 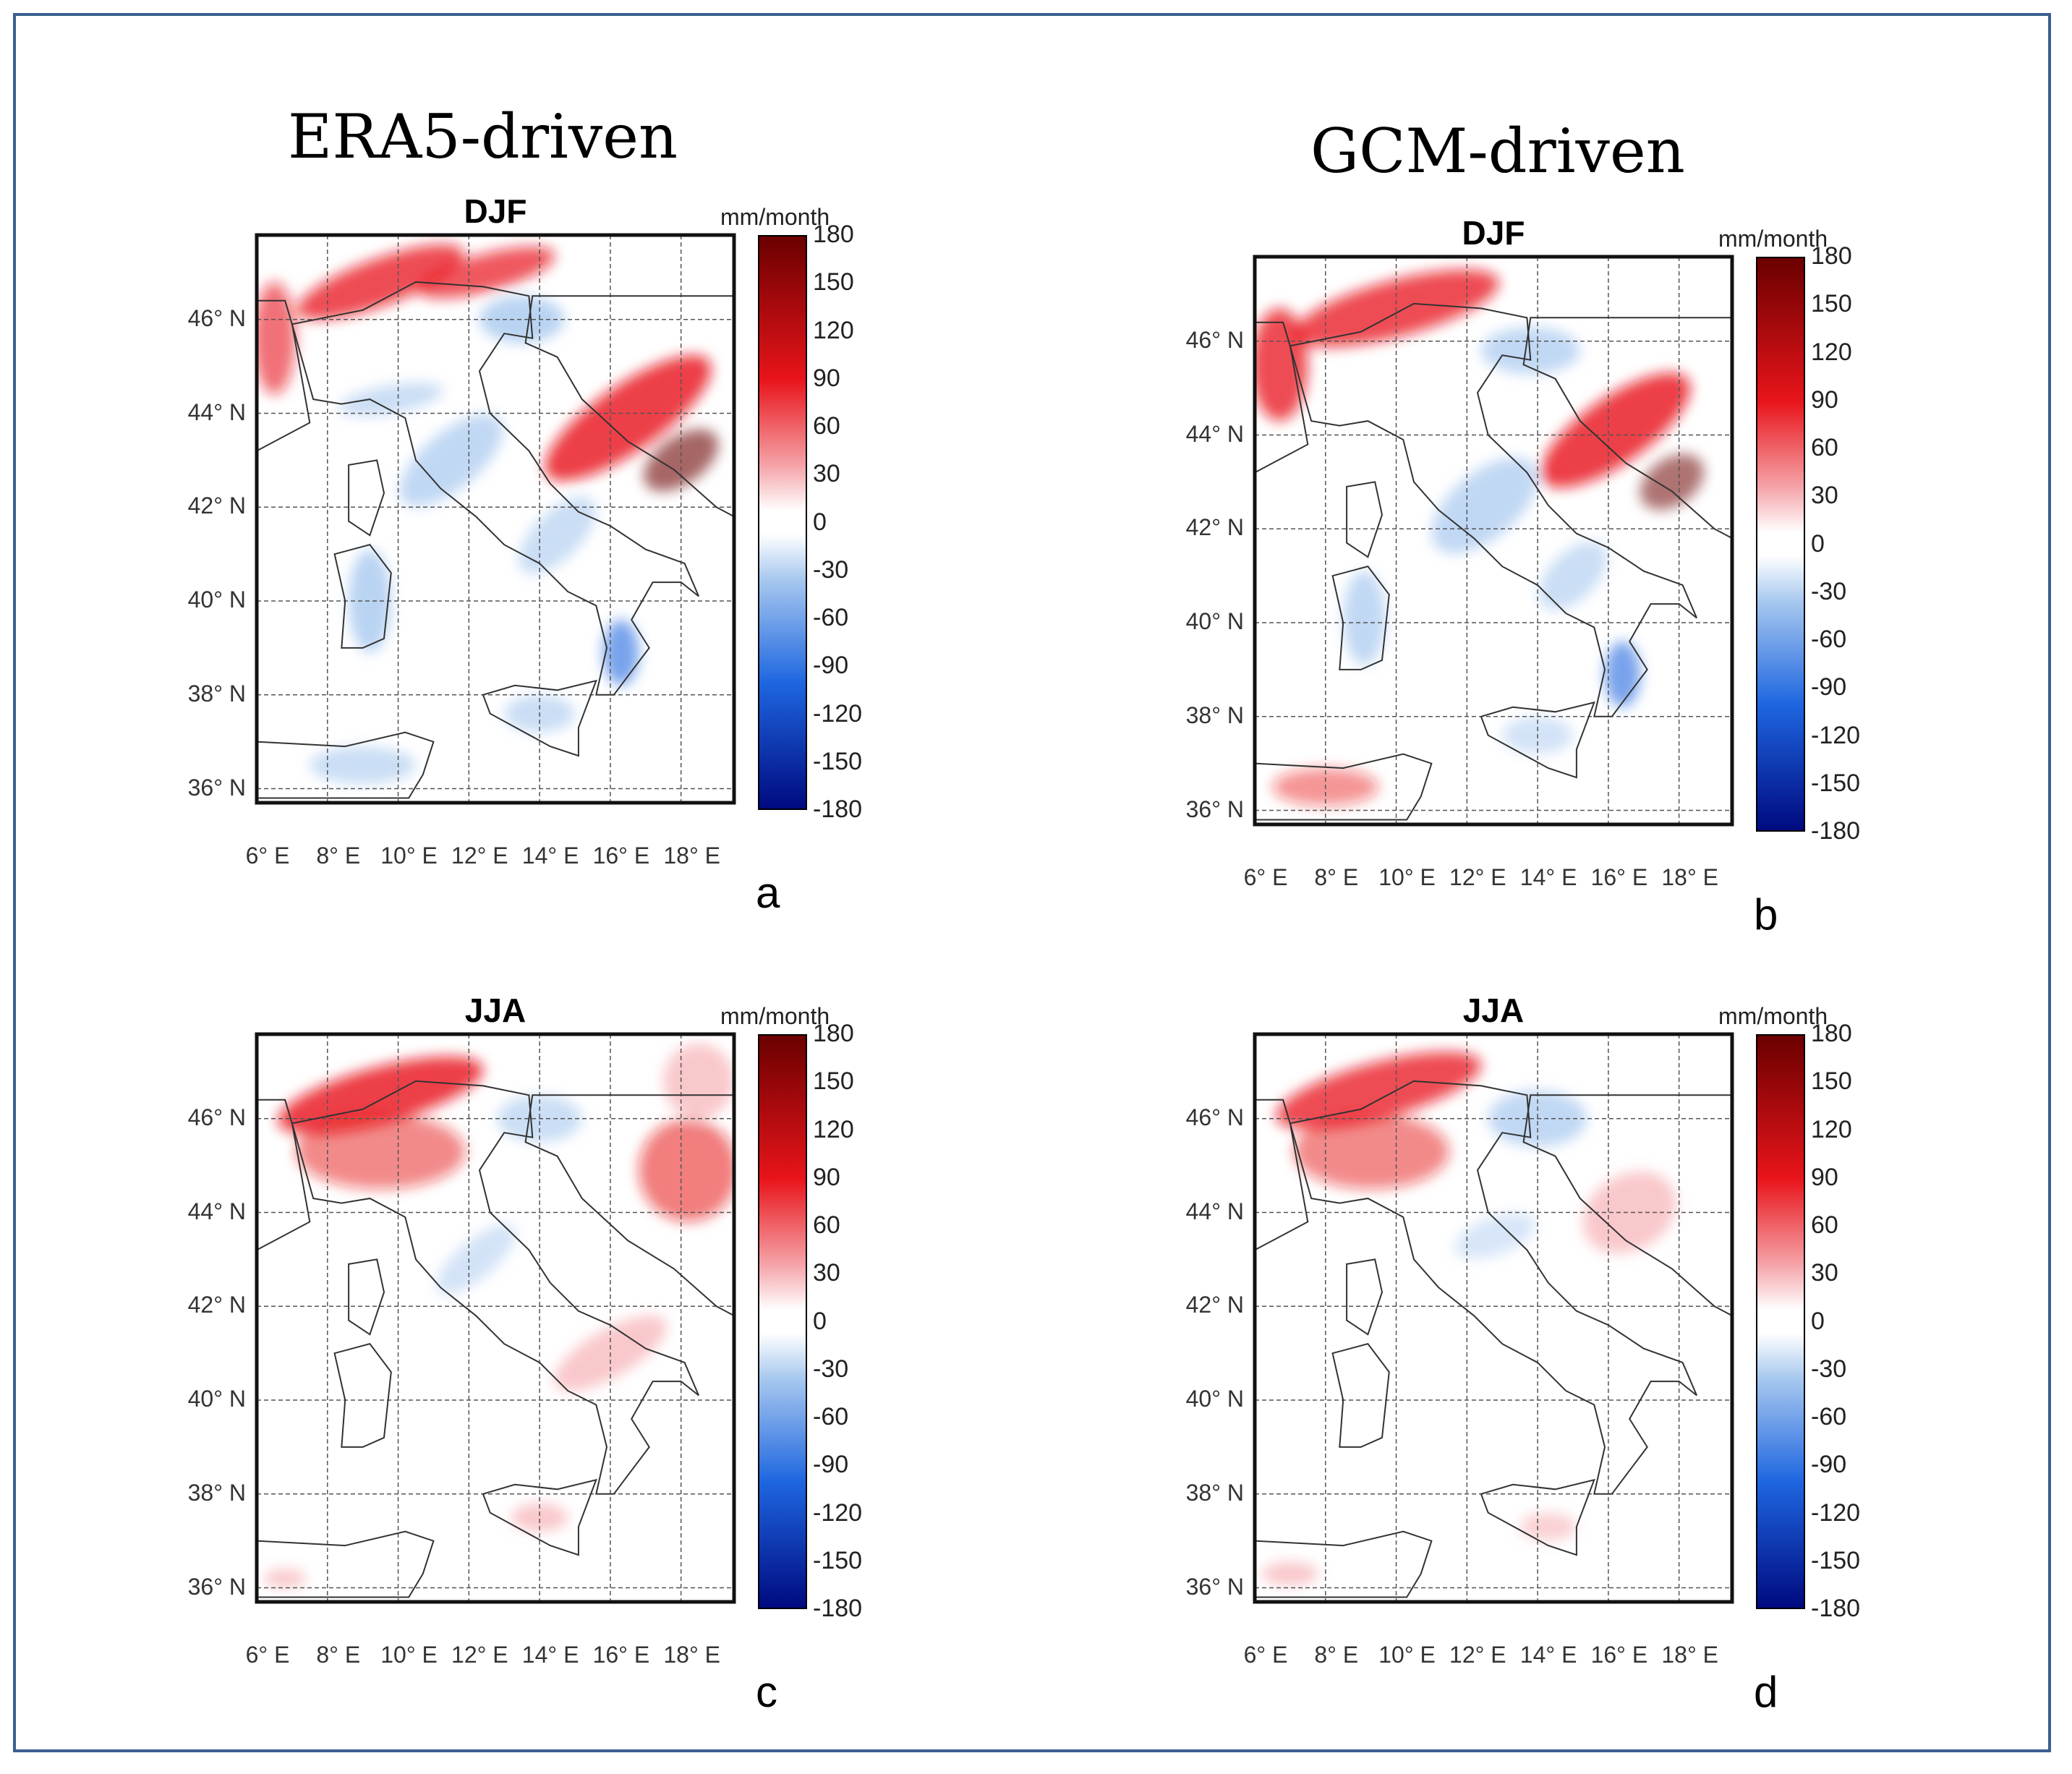 I want to click on colorbar-tick-label: 180, so click(x=1832, y=256).